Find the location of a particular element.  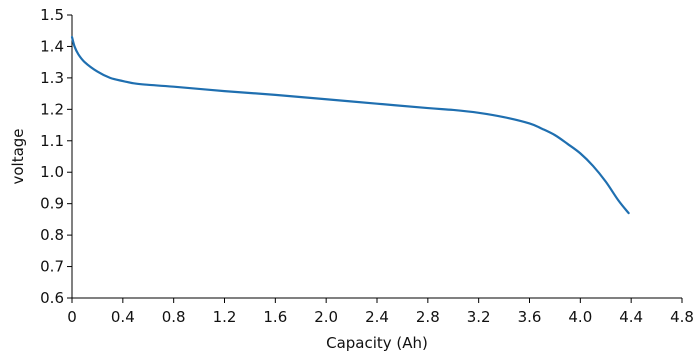

x-tick-label: 0 is located at coordinates (72, 317).